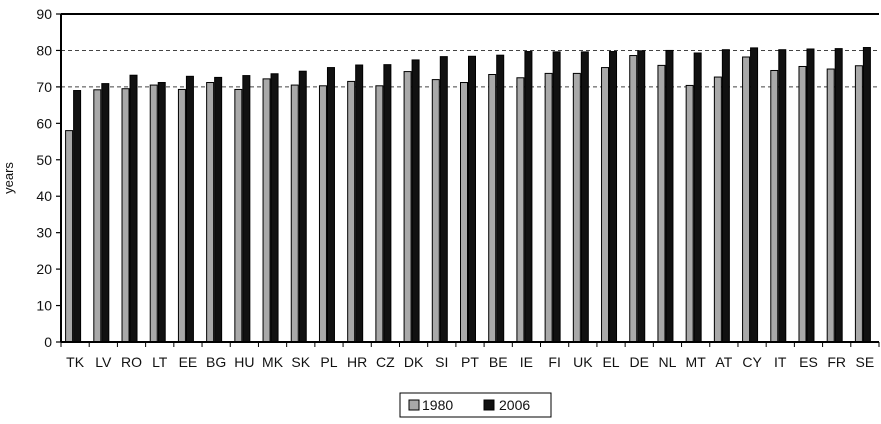  I want to click on y-tick-label: 20, so click(44, 269).